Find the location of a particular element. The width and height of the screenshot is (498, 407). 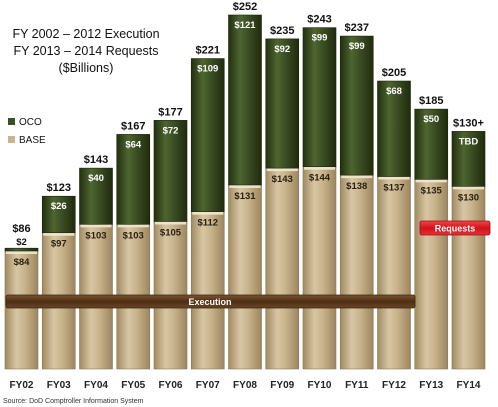

legend-base-label: BASE is located at coordinates (32, 140).